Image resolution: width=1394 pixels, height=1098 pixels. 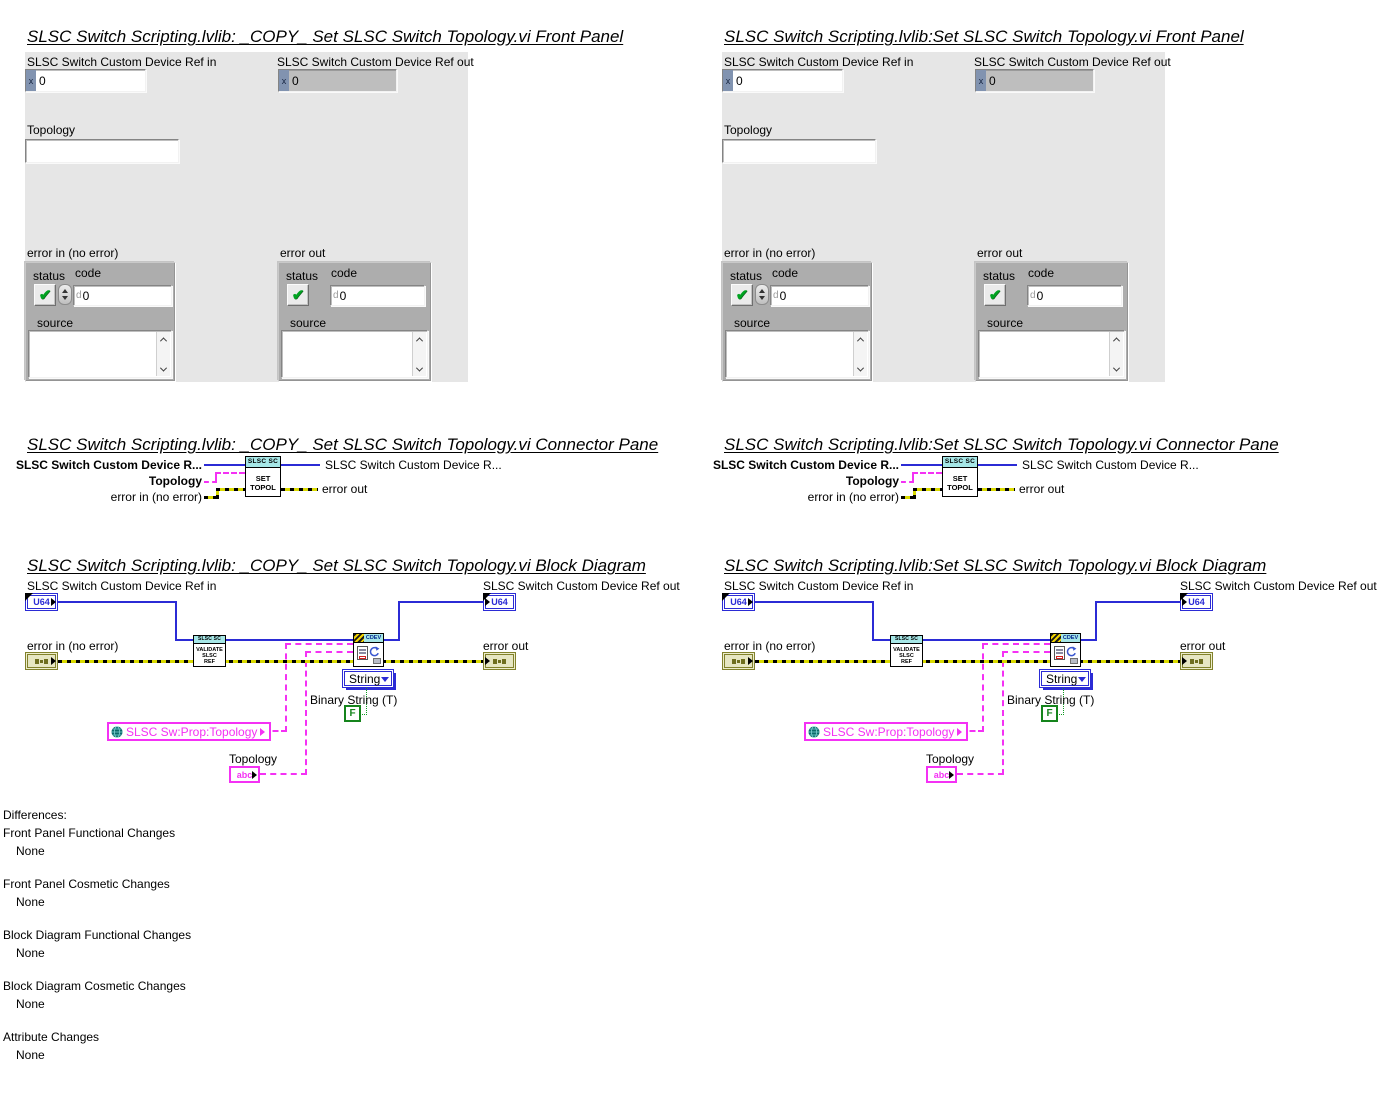 I want to click on cycle-arrow-icon, so click(x=374, y=654).